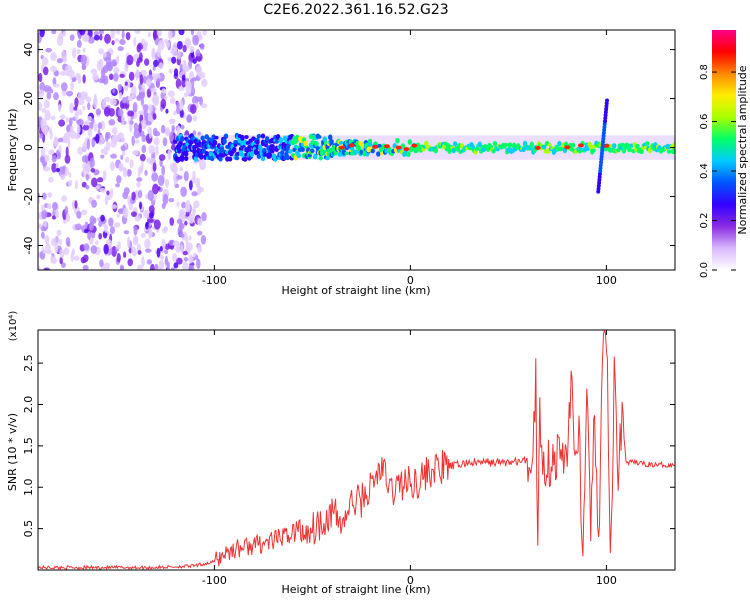 This screenshot has width=750, height=600. Describe the element at coordinates (704, 270) in the screenshot. I see `colorbar-tick-label: 0.0` at that location.